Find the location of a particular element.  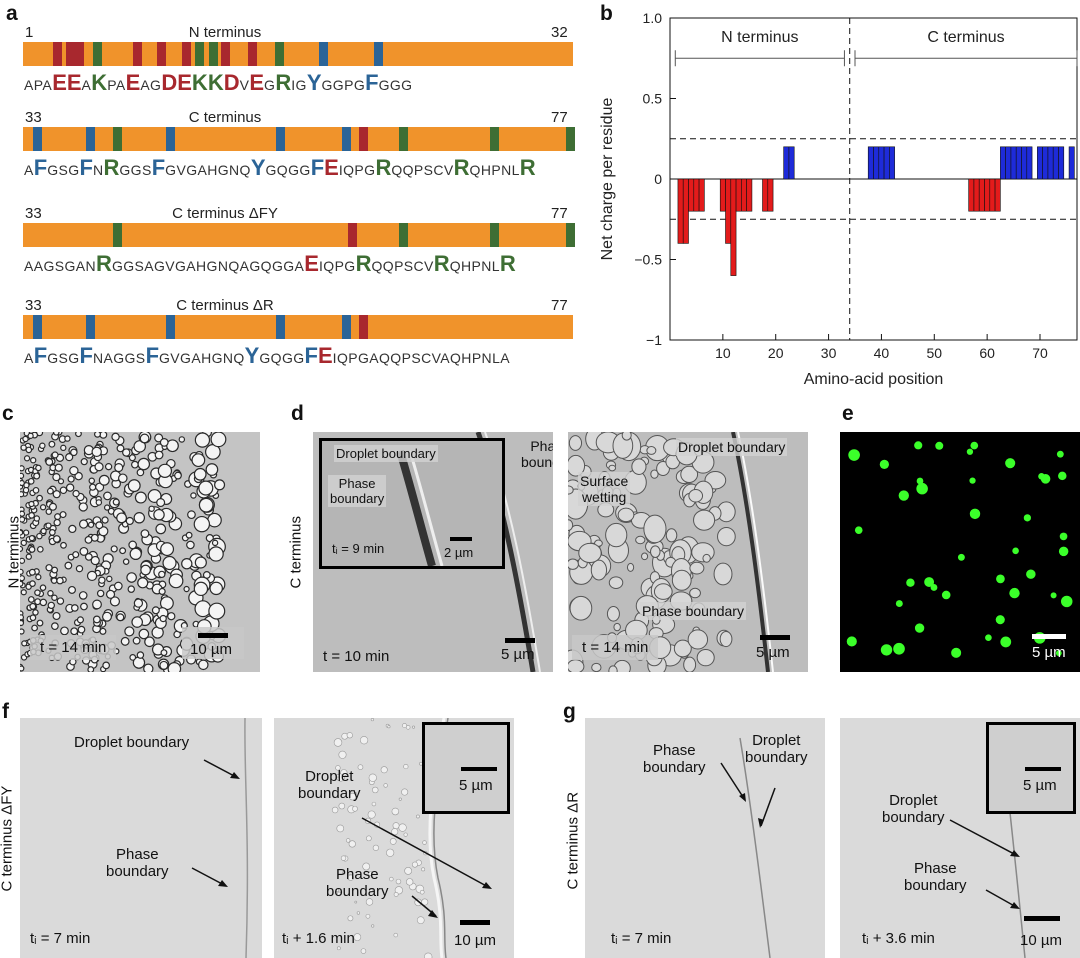

panel-d-right-droplet-boundary: Droplet boundary is located at coordinates (732, 447).